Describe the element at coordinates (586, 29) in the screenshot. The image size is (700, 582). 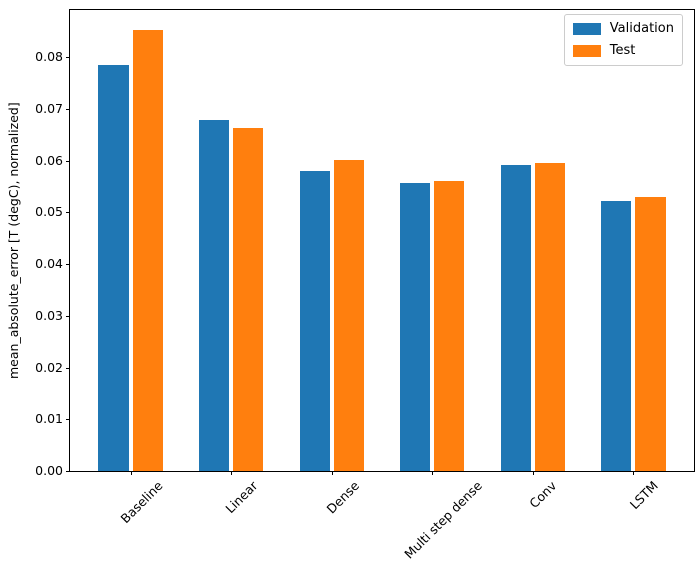
I see `legend-swatch-validation` at that location.